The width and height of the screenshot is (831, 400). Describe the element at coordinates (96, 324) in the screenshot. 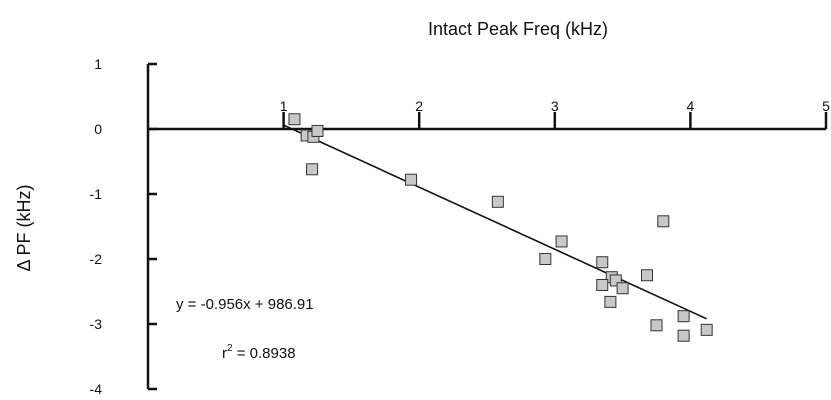

I see `y-tick-label: -3` at that location.